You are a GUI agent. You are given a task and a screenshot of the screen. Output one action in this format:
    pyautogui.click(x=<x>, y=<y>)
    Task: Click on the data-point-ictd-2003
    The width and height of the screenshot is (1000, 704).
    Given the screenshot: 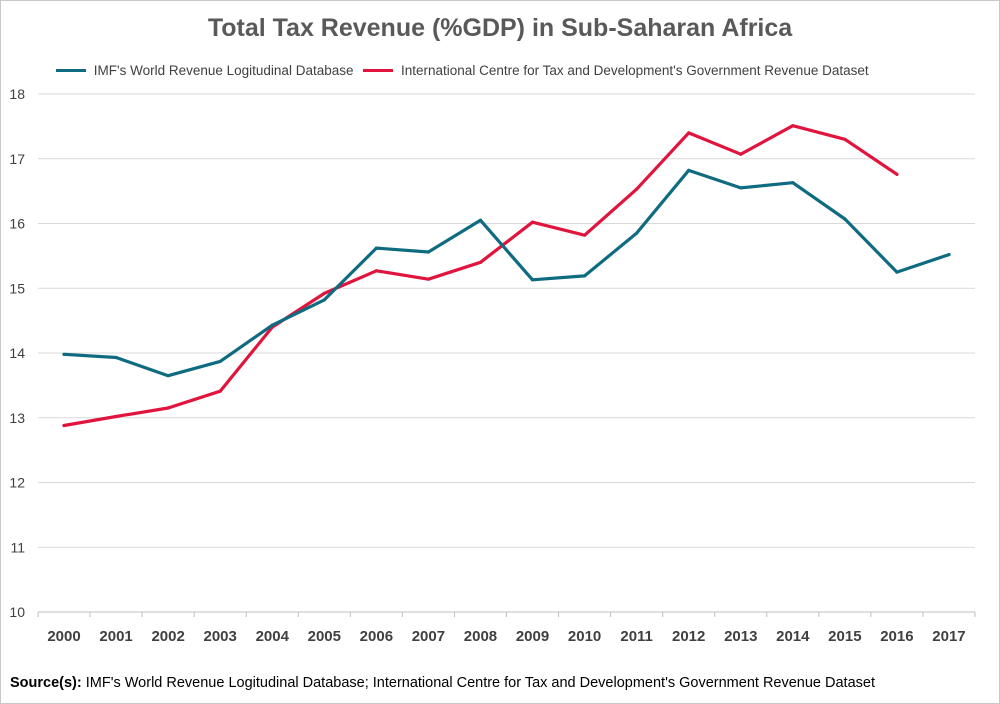 What is the action you would take?
    pyautogui.click(x=220, y=391)
    